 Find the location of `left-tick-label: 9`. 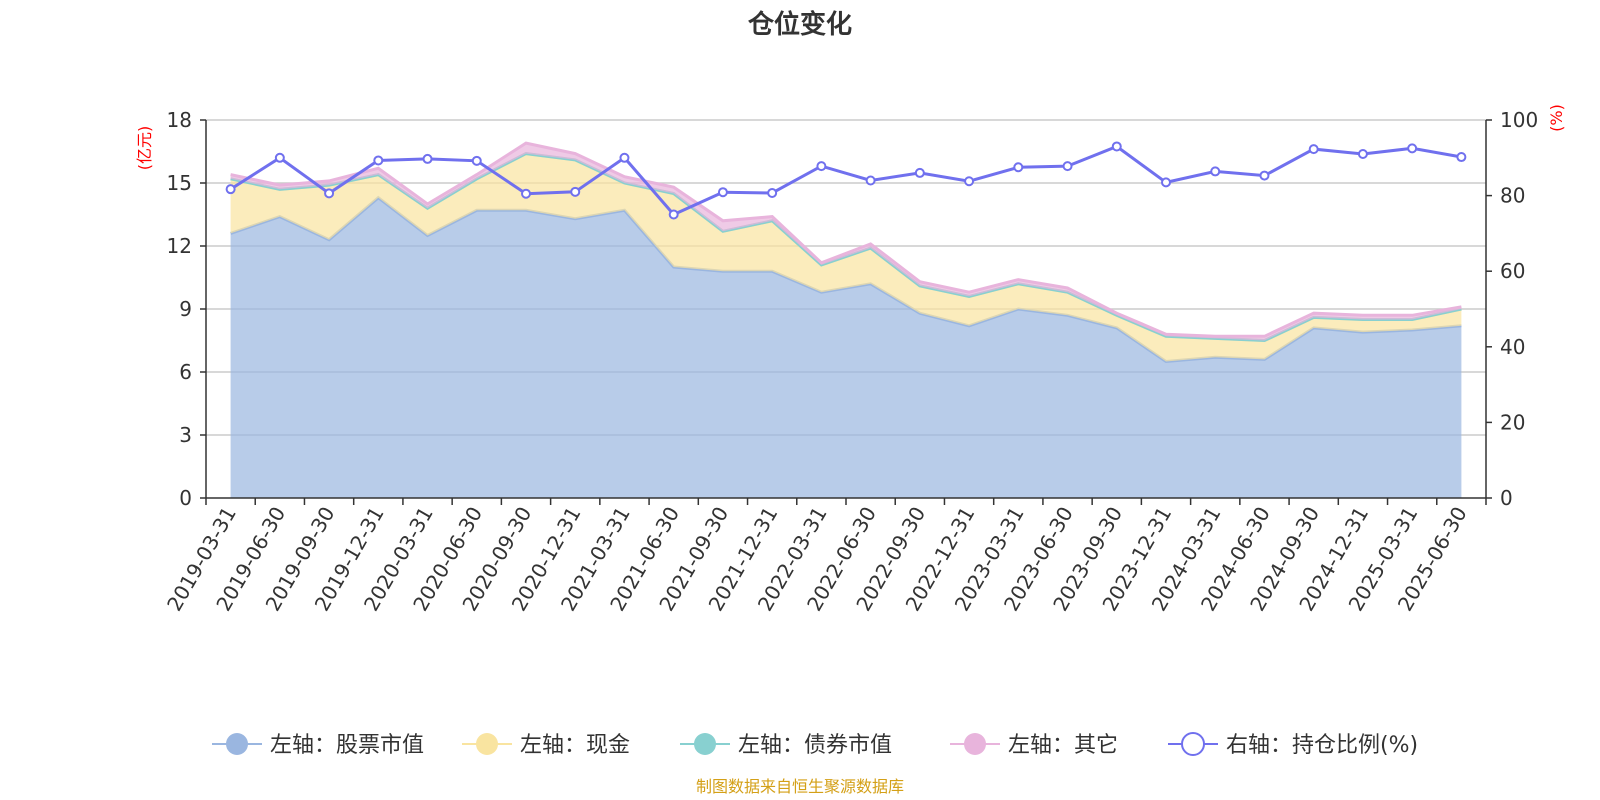

left-tick-label: 9 is located at coordinates (185, 309).